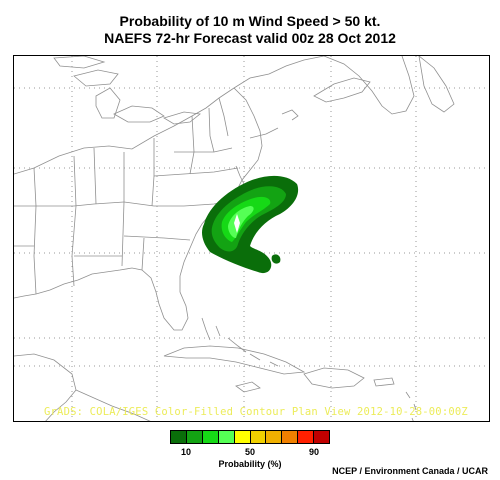 The width and height of the screenshot is (500, 480). What do you see at coordinates (314, 452) in the screenshot?
I see `colorbar-tick-label: 90` at bounding box center [314, 452].